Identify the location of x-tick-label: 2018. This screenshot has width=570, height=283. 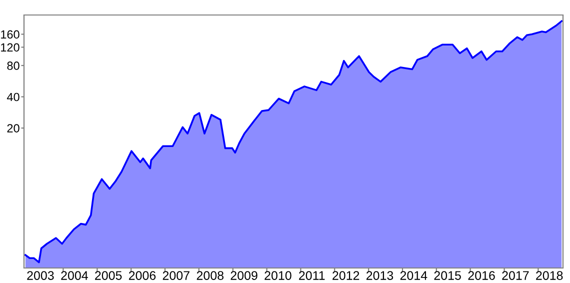
(549, 275).